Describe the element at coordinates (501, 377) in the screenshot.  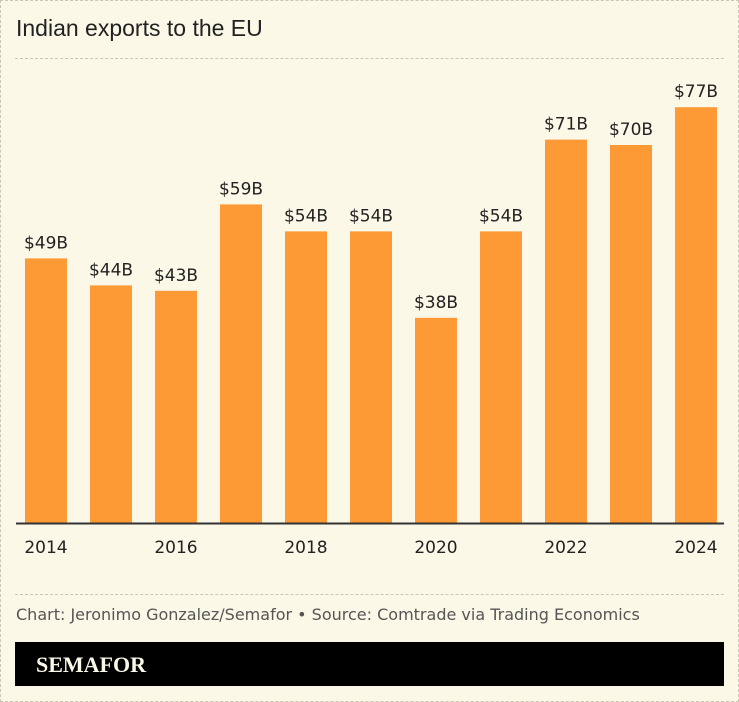
I see `bar-2021` at that location.